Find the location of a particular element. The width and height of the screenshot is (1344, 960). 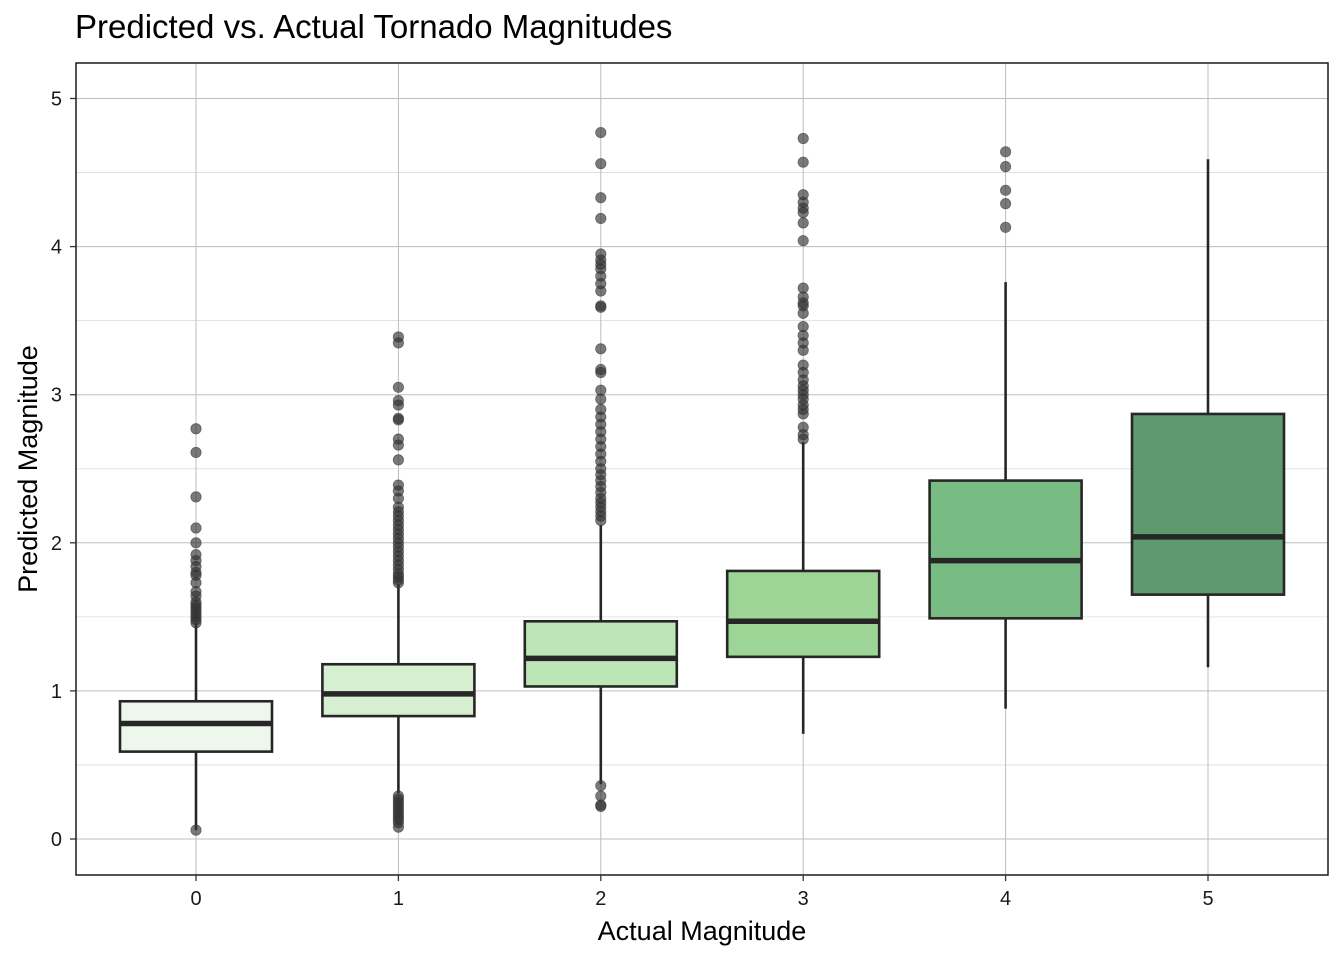

x-axis-title: Actual Magnitude is located at coordinates (702, 931).